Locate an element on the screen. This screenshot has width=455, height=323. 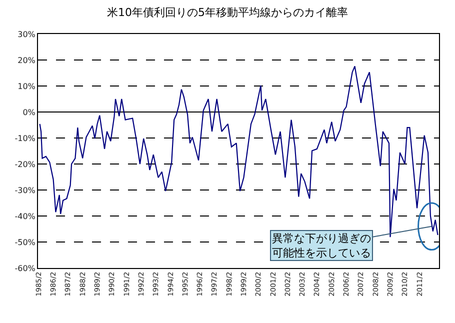
y-tick-label: -60% is located at coordinates (25, 268).